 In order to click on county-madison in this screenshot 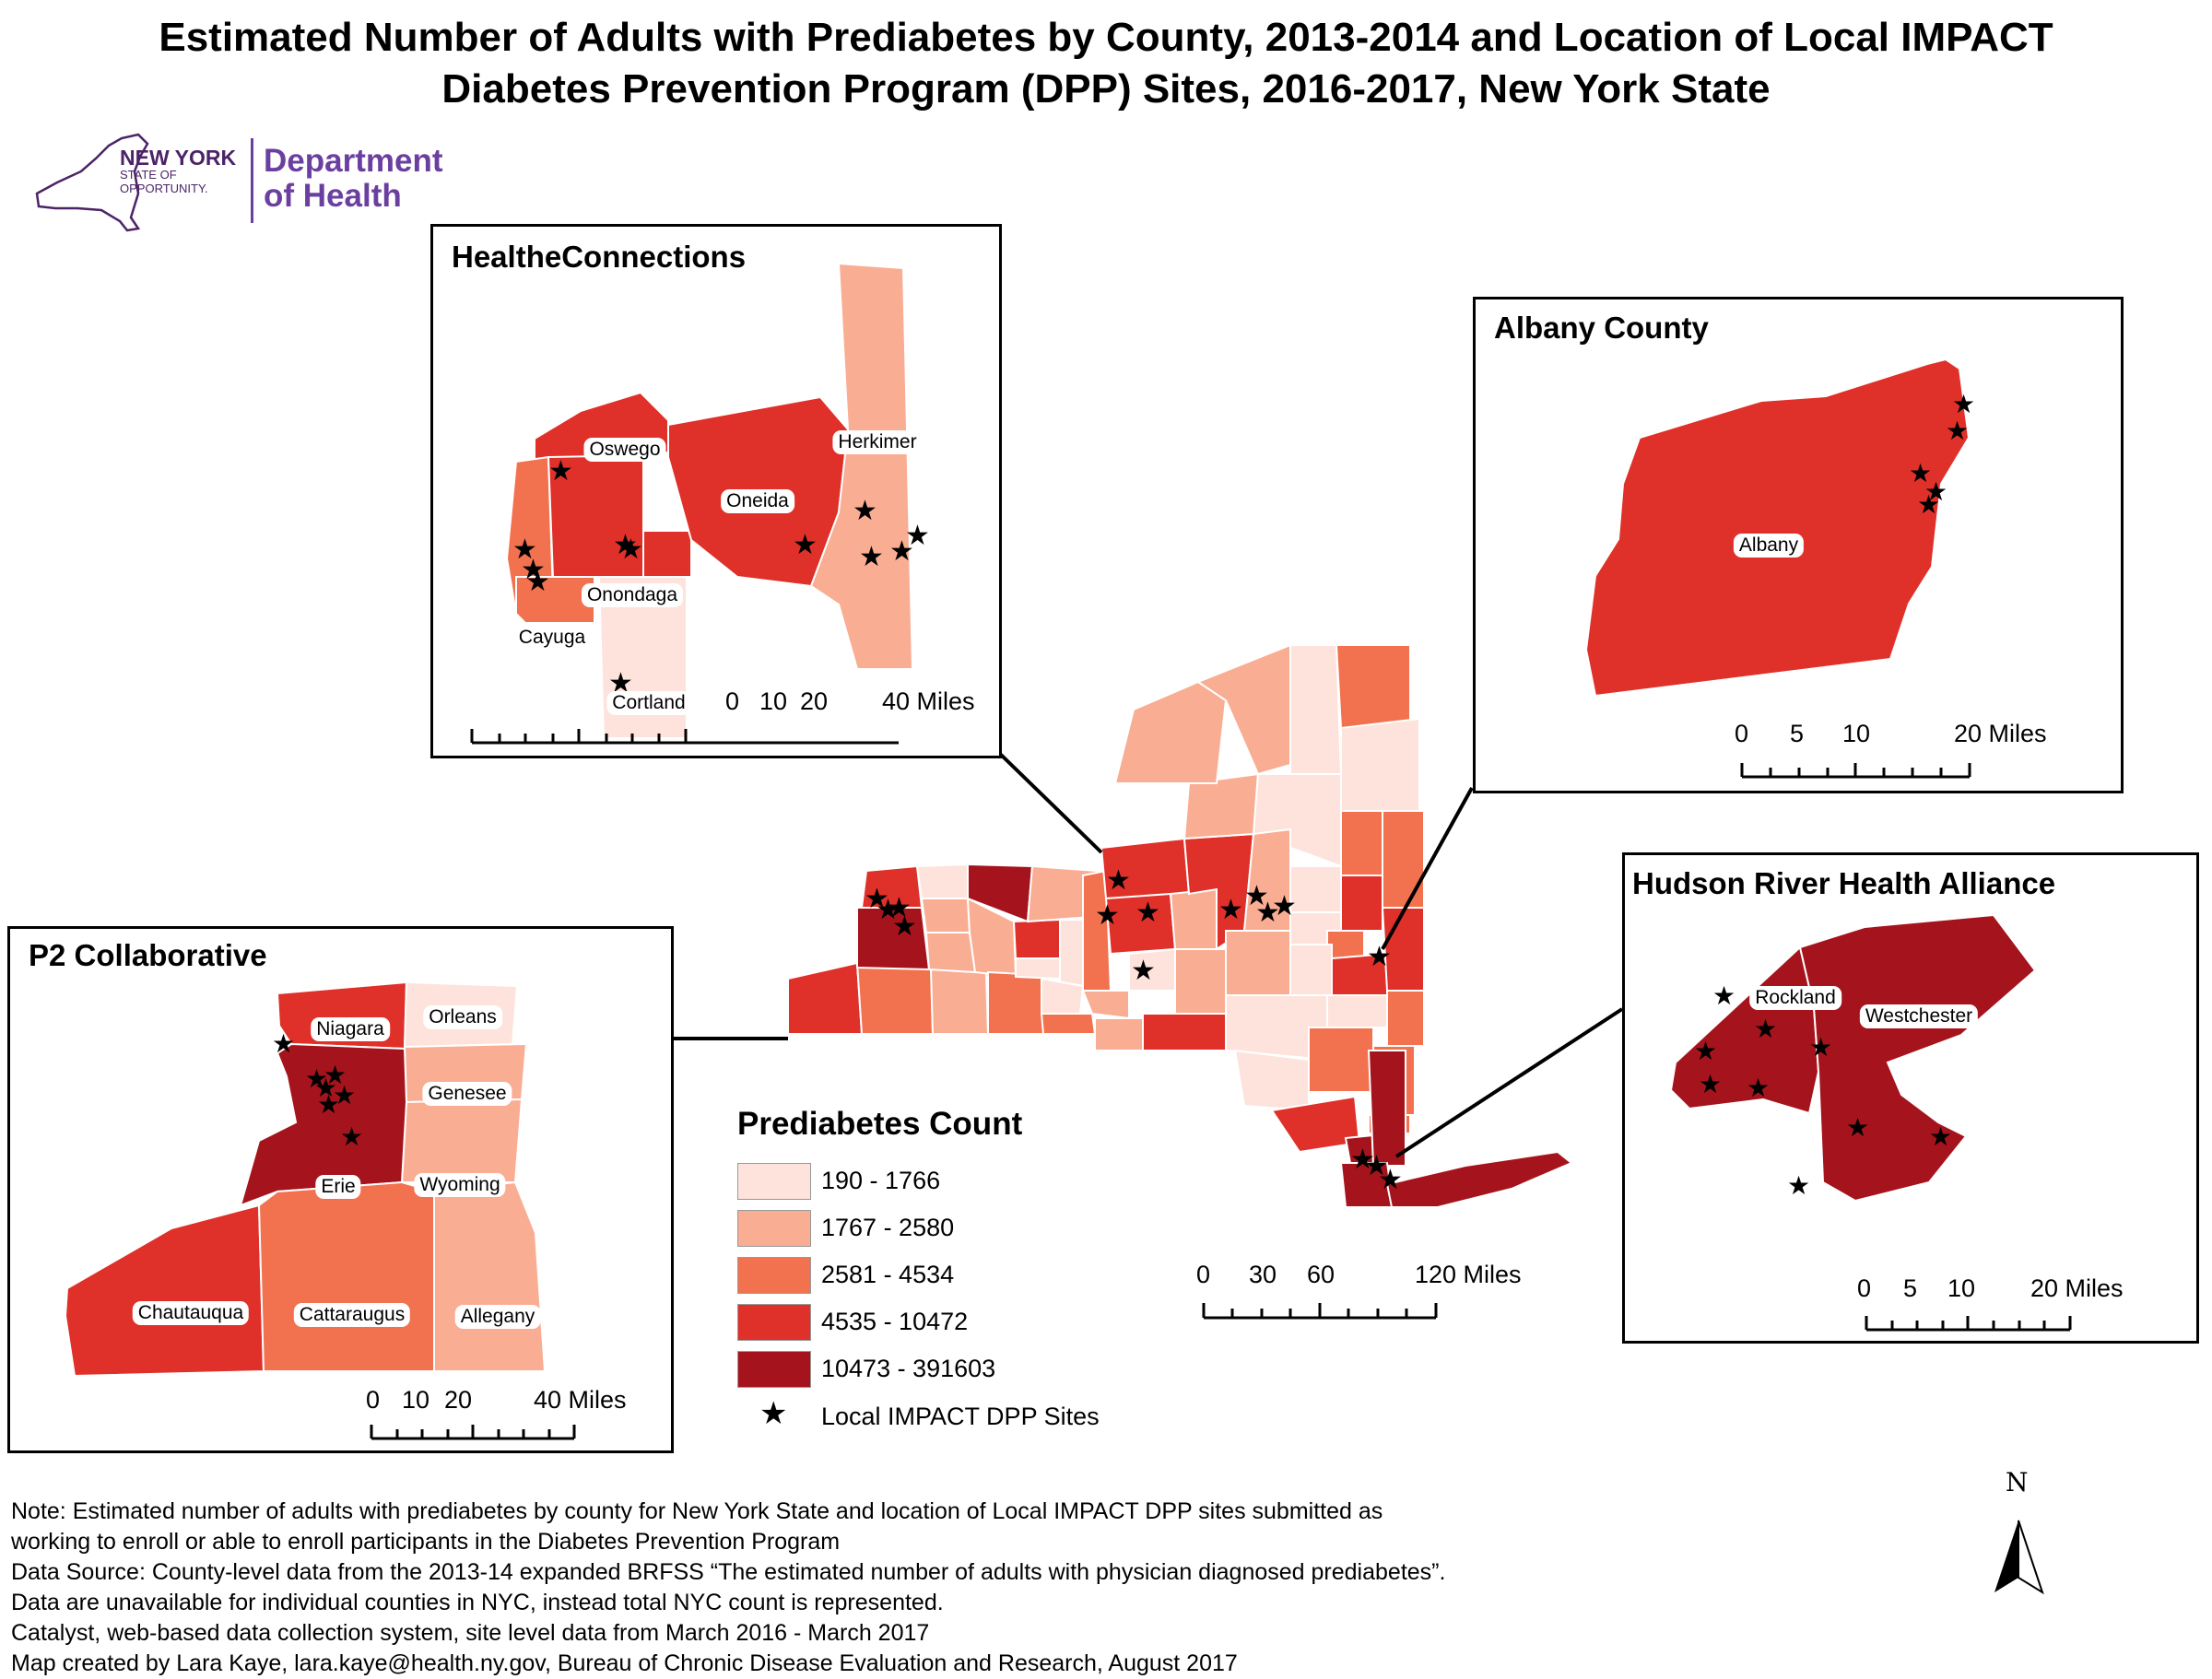, I will do `click(667, 554)`.